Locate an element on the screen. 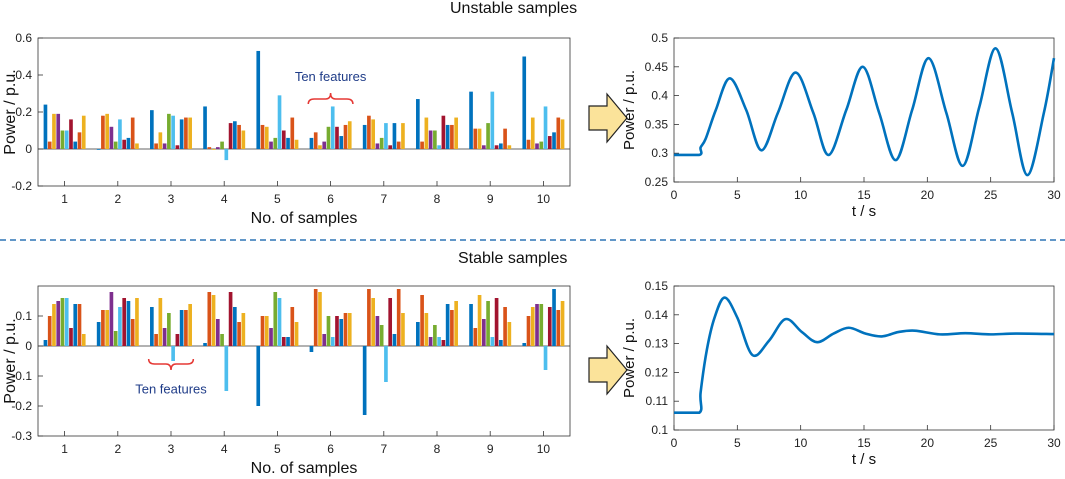 This screenshot has height=479, width=1065. x-tick-label: 5 is located at coordinates (737, 195).